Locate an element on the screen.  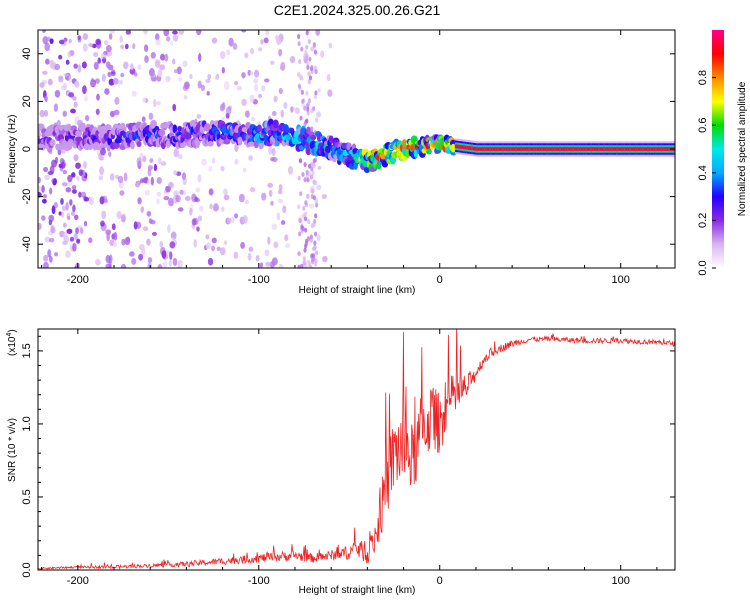
snr-y-tick-label: 1.5 is located at coordinates (27, 350).